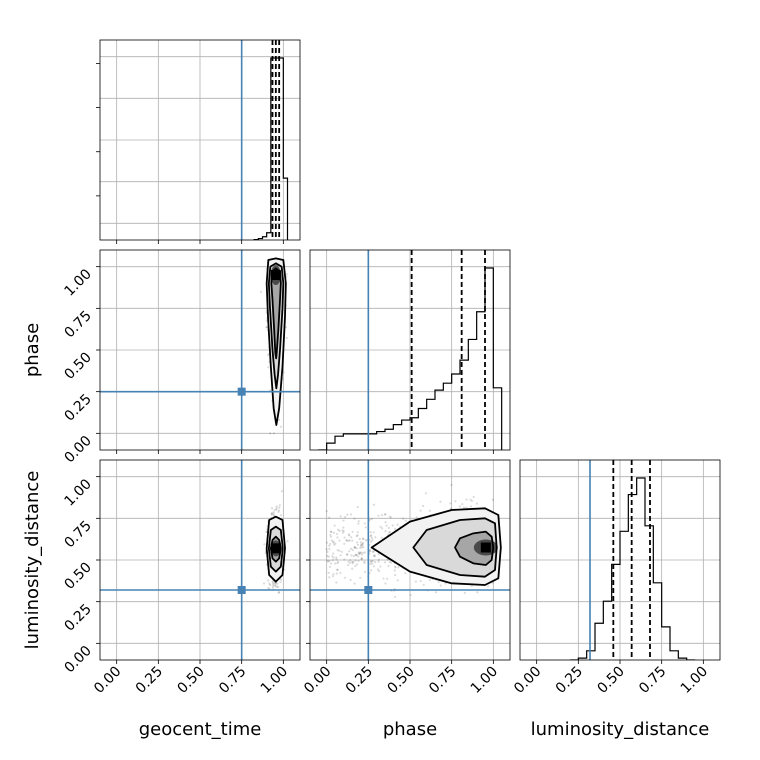  Describe the element at coordinates (77, 282) in the screenshot. I see `panel-geocent-time-vs-phase-ytick-label-4: 1.00` at that location.